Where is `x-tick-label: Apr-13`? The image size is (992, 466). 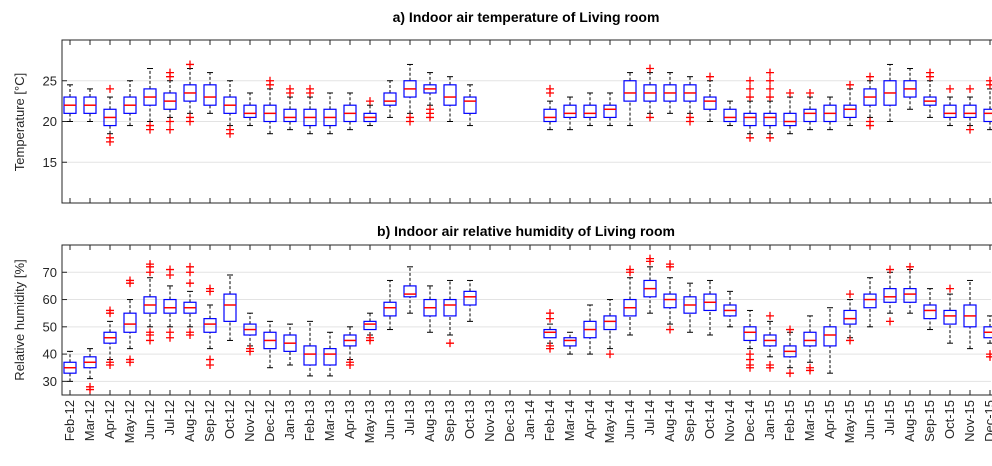
x-tick-label: Apr-13 is located at coordinates (349, 419).